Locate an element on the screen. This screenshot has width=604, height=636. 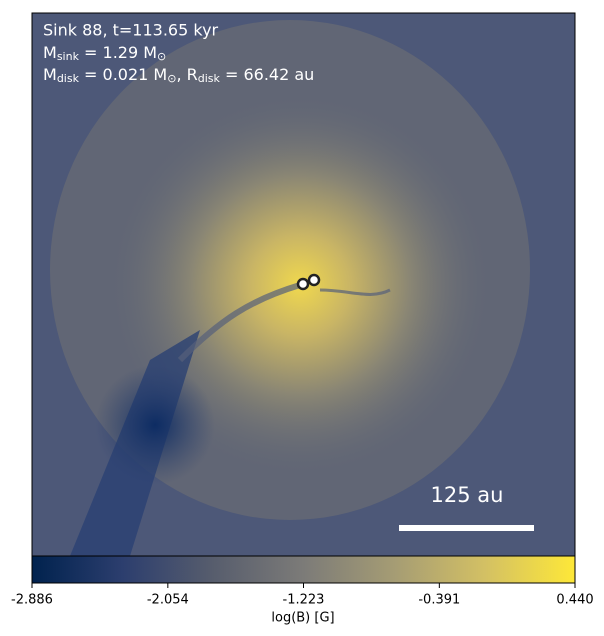
title: Sink 88, t=113.65 kyr is located at coordinates (131, 30).